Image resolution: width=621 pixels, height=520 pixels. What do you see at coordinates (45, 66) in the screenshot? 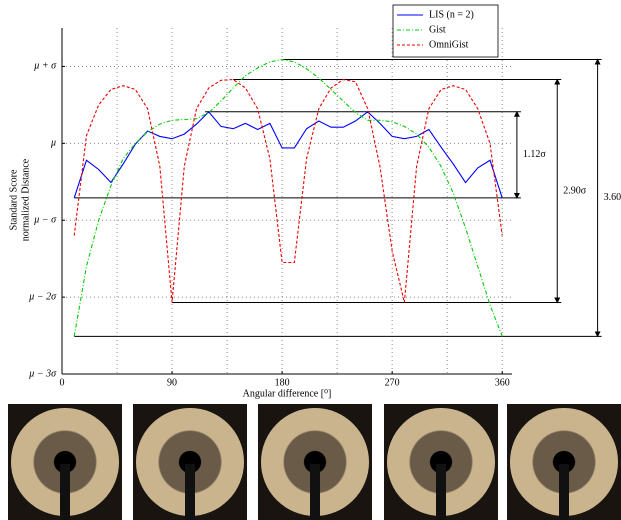
I see `y-tick-label: μ + σ` at bounding box center [45, 66].